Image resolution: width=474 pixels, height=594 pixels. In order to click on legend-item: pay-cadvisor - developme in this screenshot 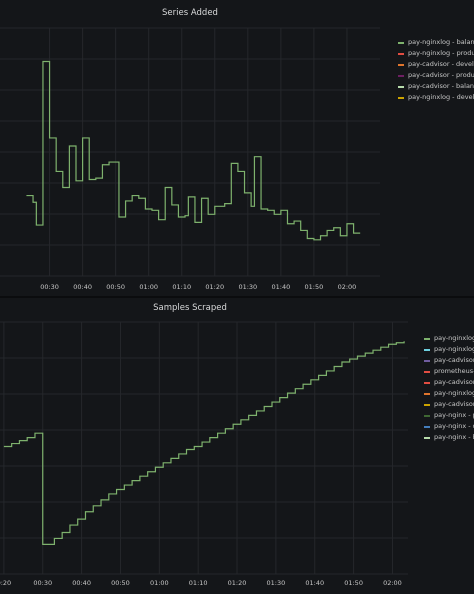, I will do `click(436, 64)`.